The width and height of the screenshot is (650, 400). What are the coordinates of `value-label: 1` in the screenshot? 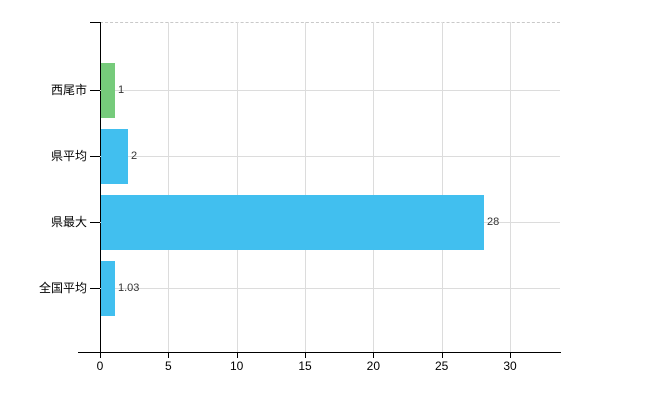 It's located at (121, 90).